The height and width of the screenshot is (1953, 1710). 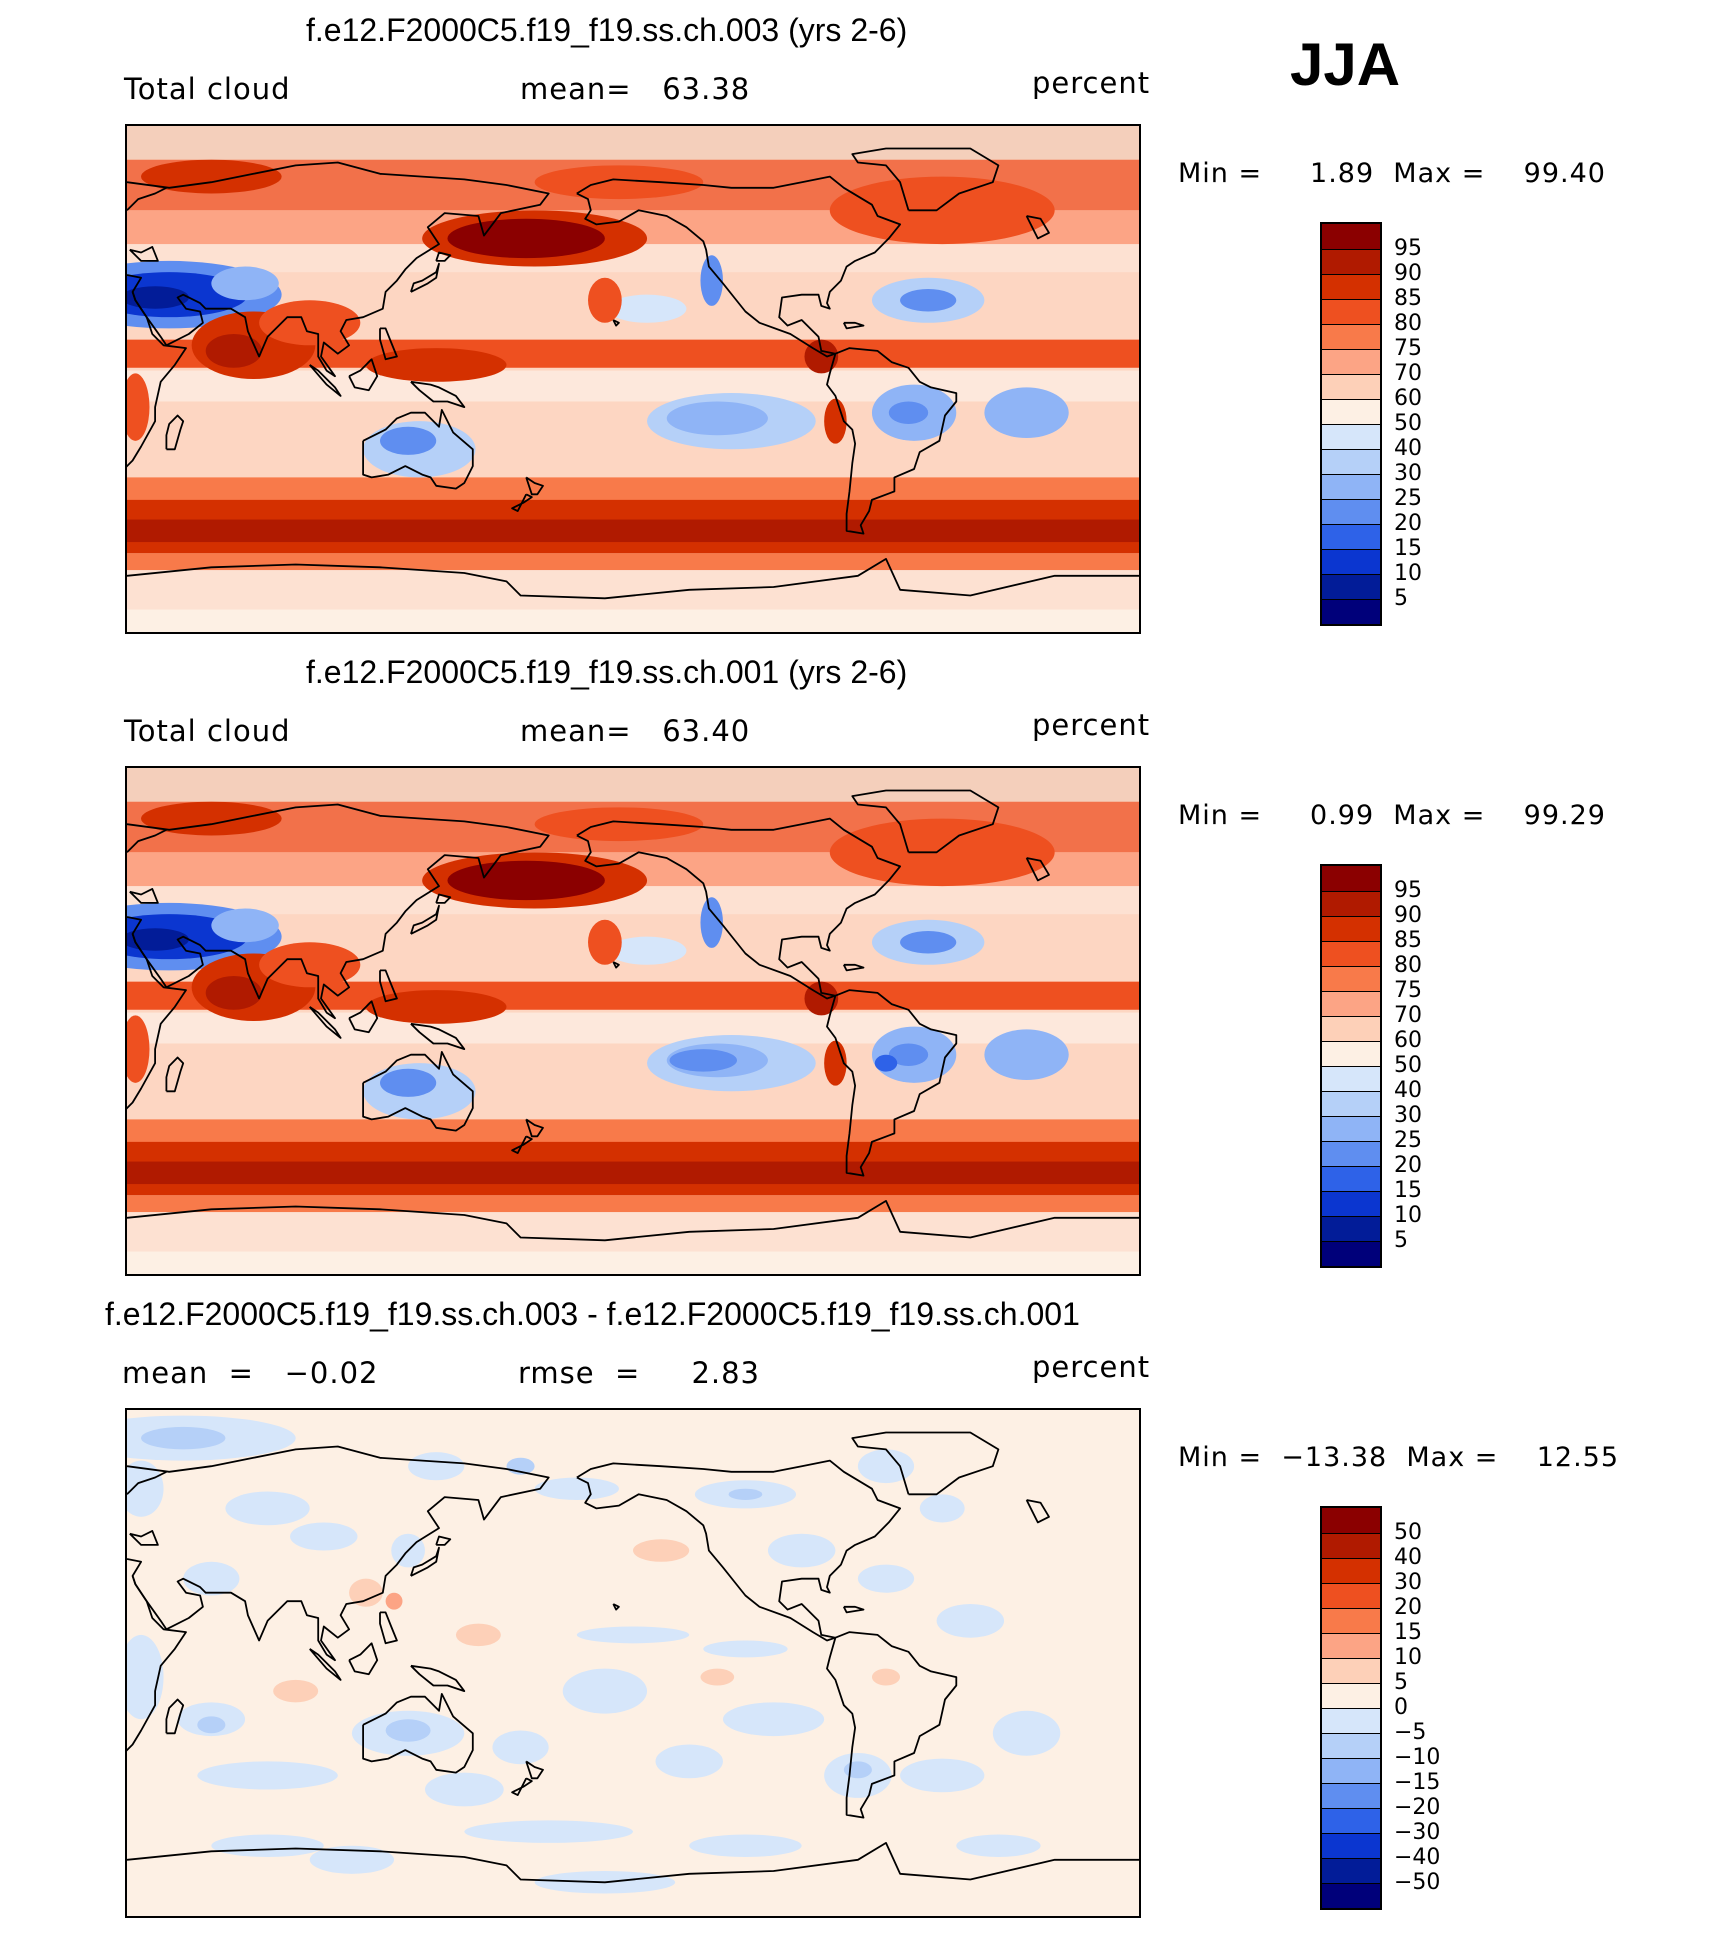 I want to click on season-label: JJA, so click(x=1345, y=64).